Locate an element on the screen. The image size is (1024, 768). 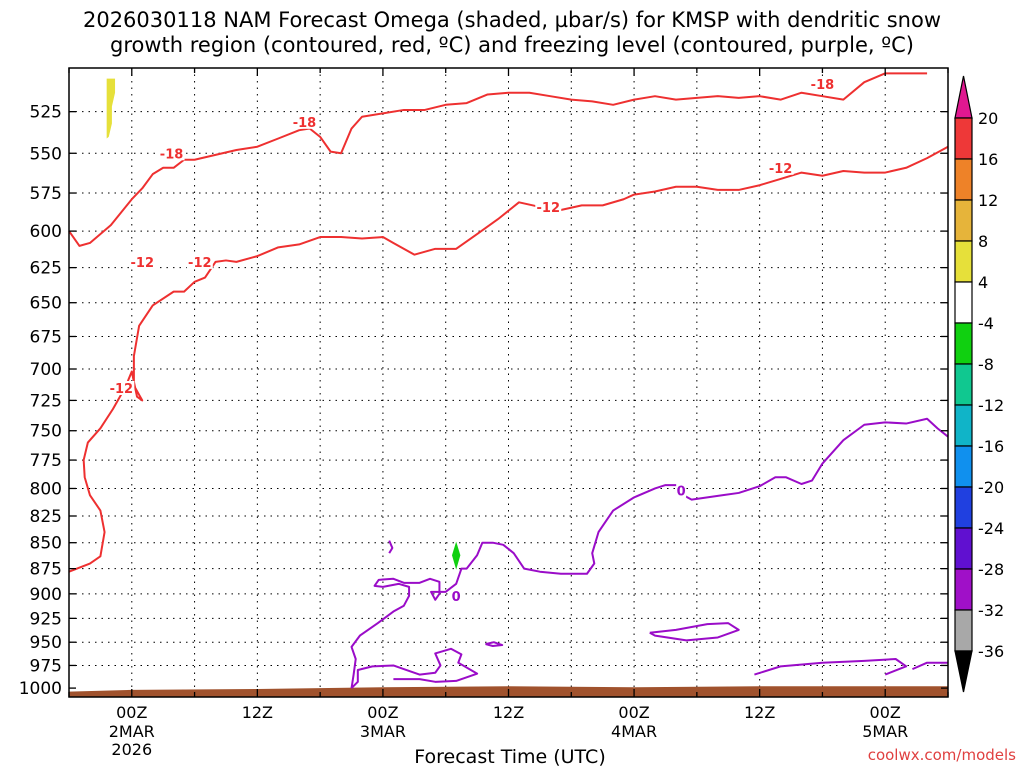
y-tick-label: 650 is located at coordinates (46, 304).